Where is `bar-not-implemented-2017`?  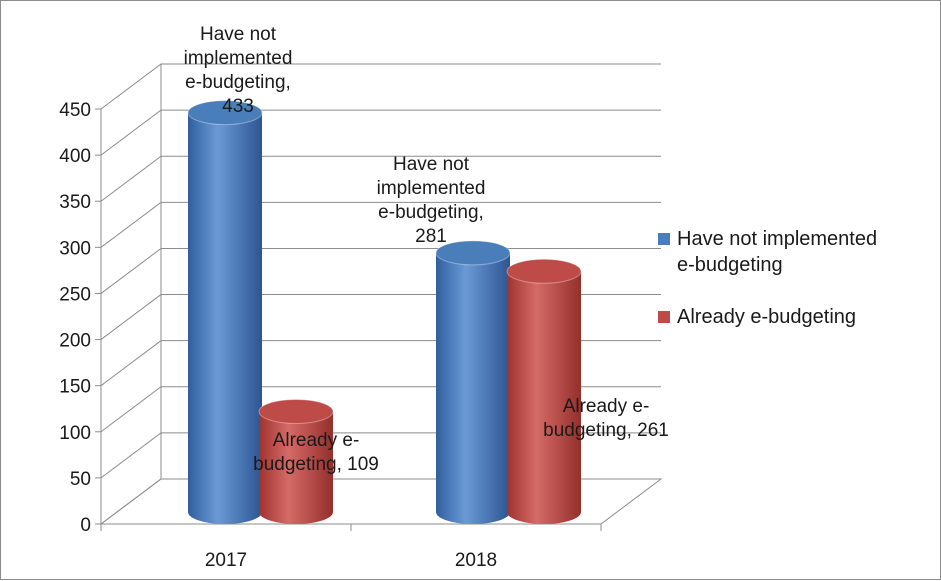
bar-not-implemented-2017 is located at coordinates (225, 312).